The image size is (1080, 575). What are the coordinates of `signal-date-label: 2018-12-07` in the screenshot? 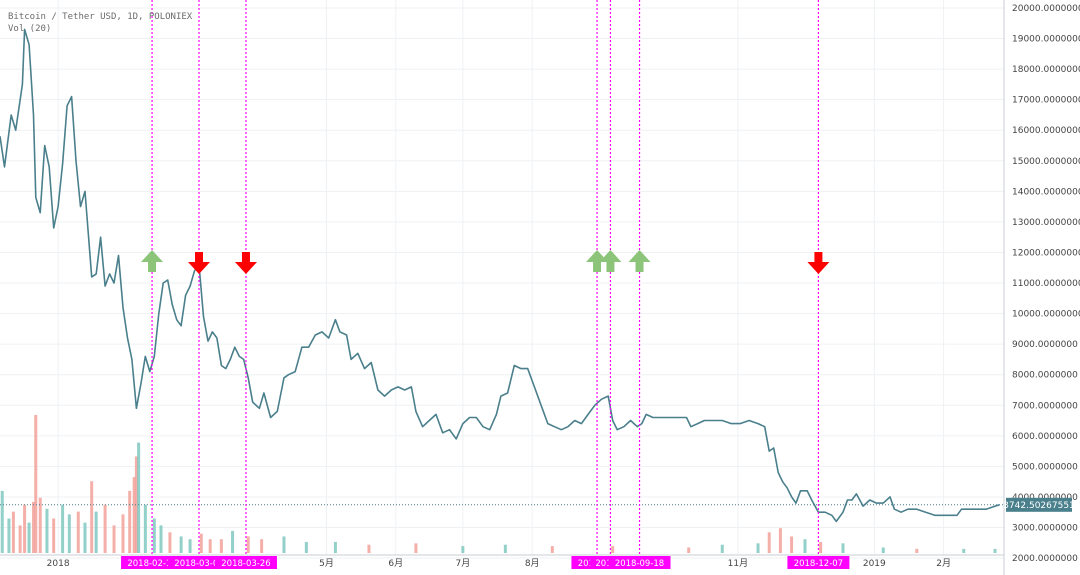 It's located at (818, 564).